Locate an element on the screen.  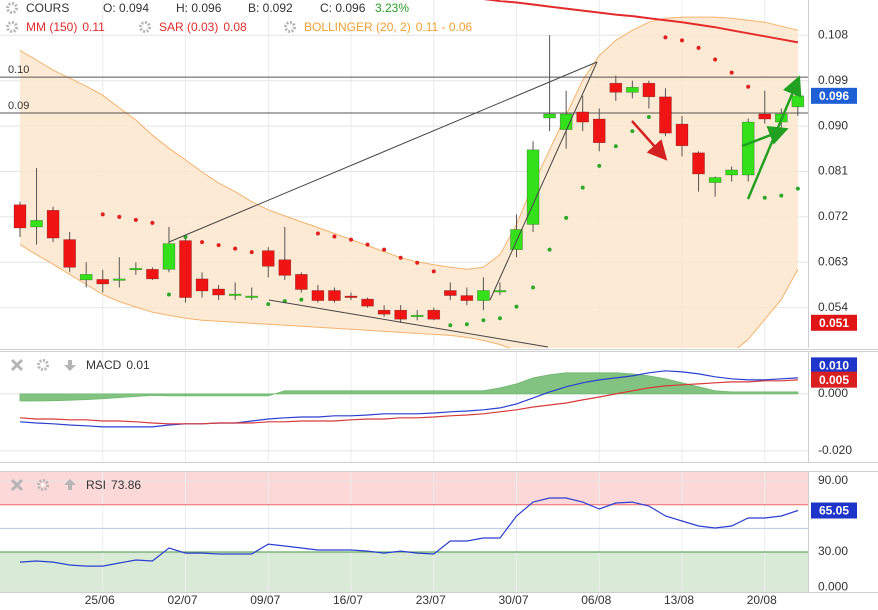
legend-name: COURS is located at coordinates (47, 8).